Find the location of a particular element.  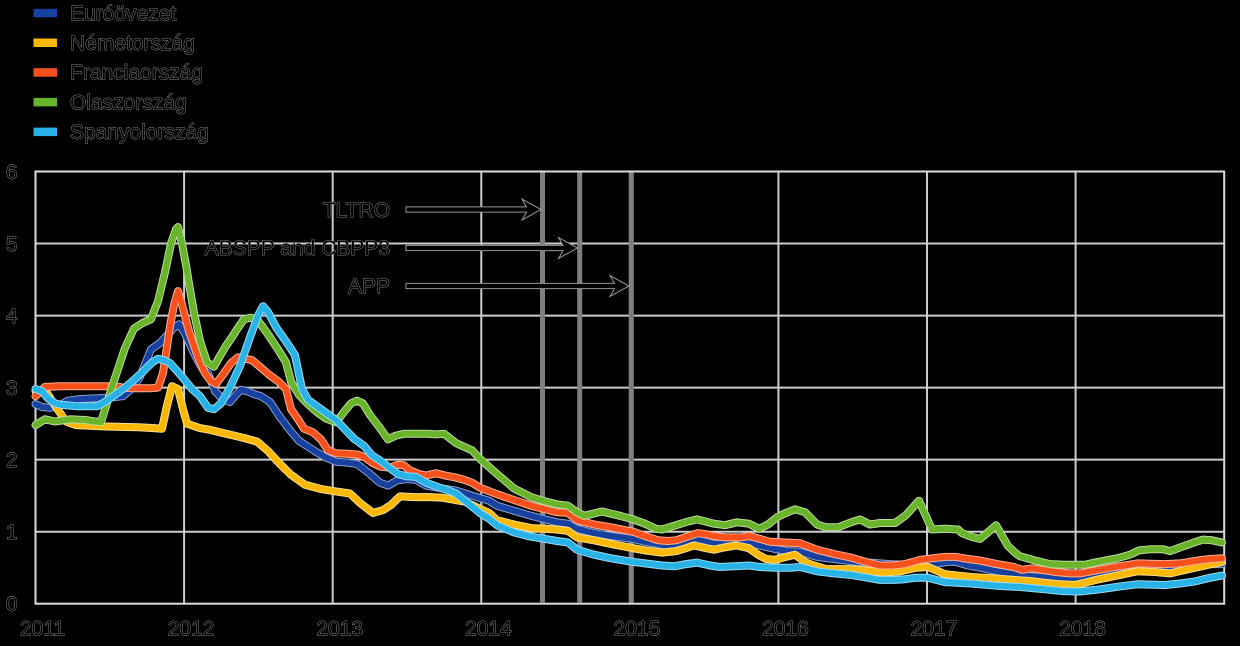

svg-text: 3 is located at coordinates (12, 388).